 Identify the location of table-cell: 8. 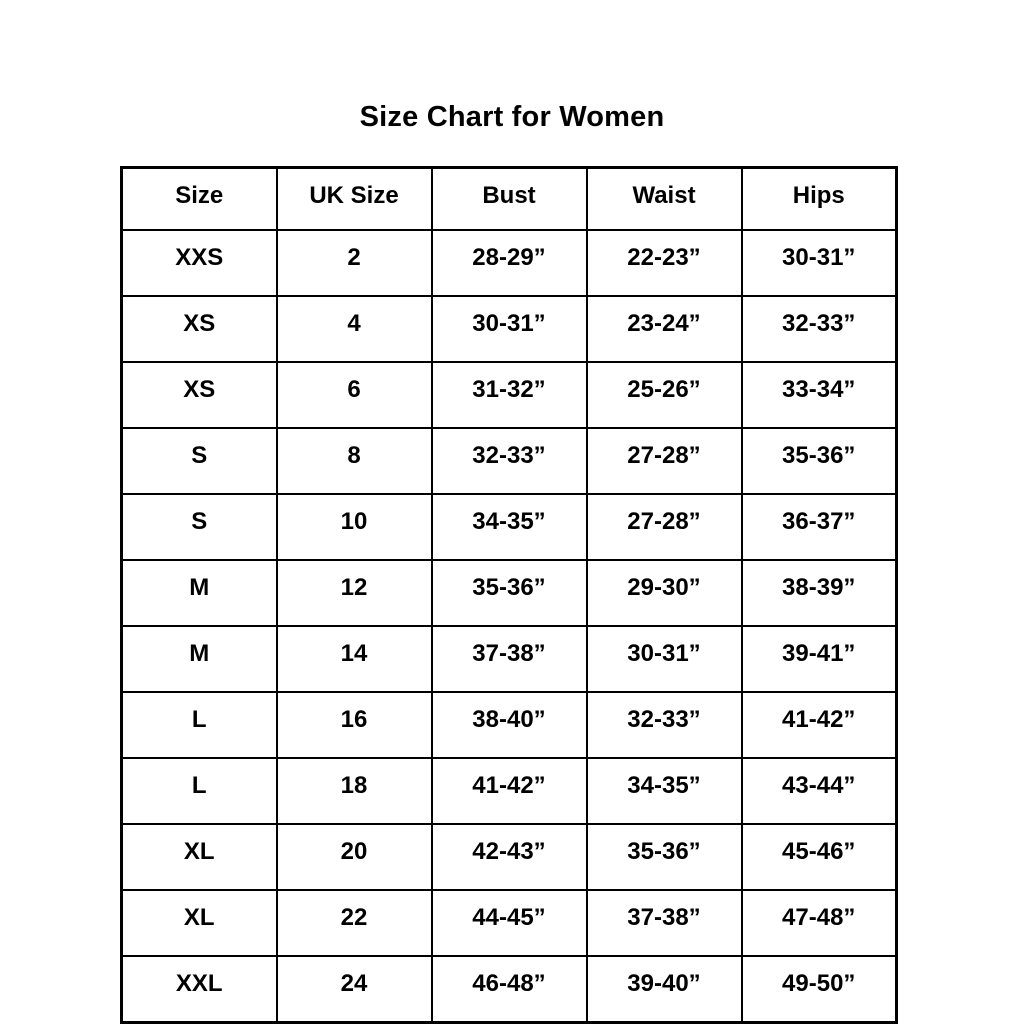
(354, 461).